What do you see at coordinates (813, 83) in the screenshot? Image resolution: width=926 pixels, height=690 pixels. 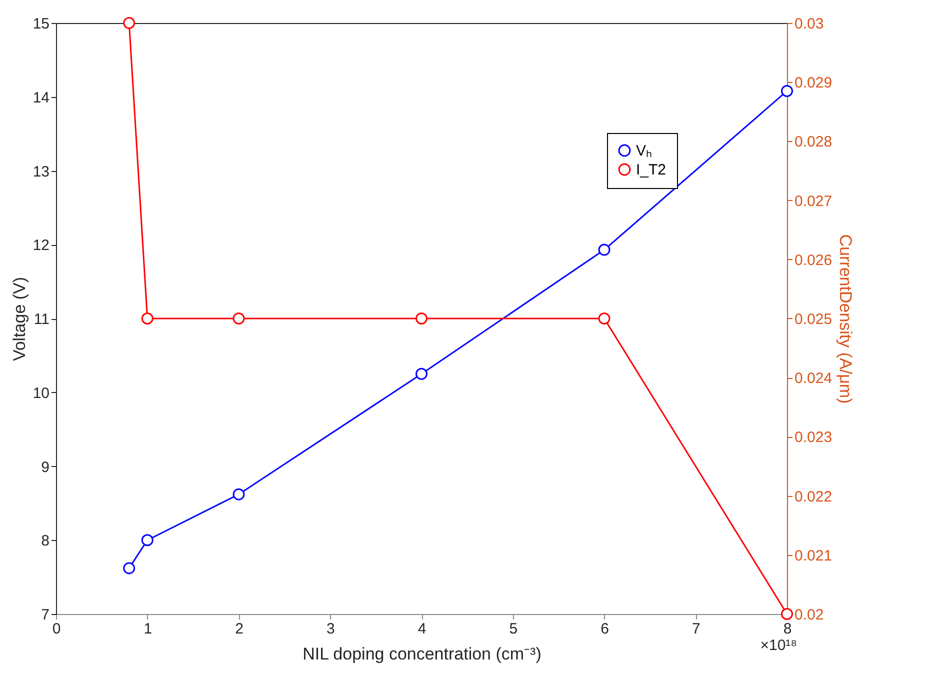 I see `y2-tick-label: 0.029` at bounding box center [813, 83].